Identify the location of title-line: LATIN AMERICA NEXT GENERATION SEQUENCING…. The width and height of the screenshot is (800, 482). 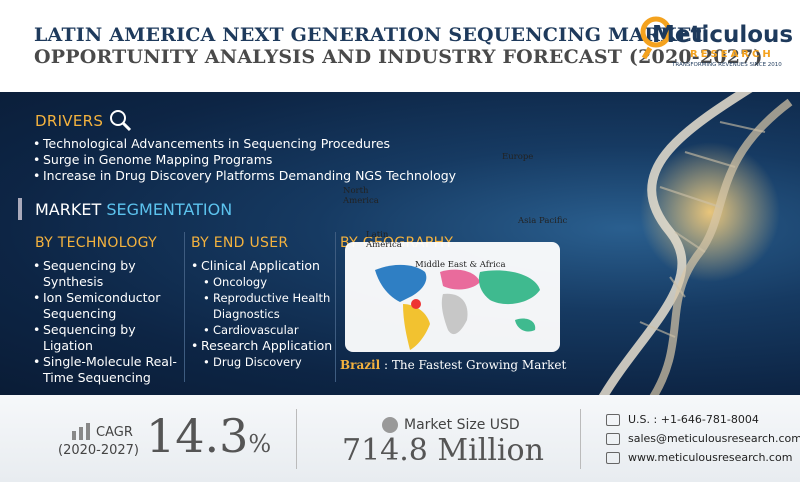
(370, 35).